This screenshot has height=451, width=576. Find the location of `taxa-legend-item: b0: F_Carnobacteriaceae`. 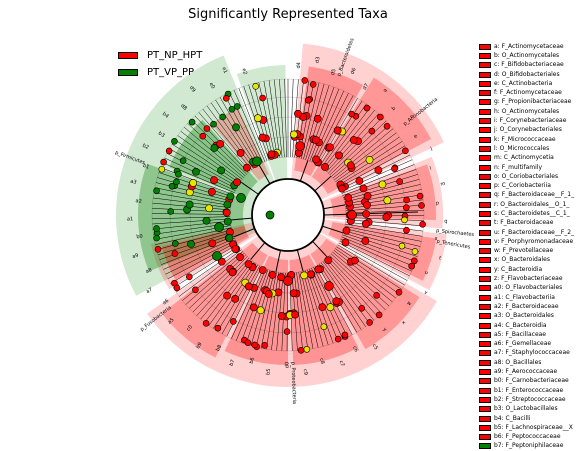

taxa-legend-item: b0: F_Carnobacteriaceae is located at coordinates (526, 381).